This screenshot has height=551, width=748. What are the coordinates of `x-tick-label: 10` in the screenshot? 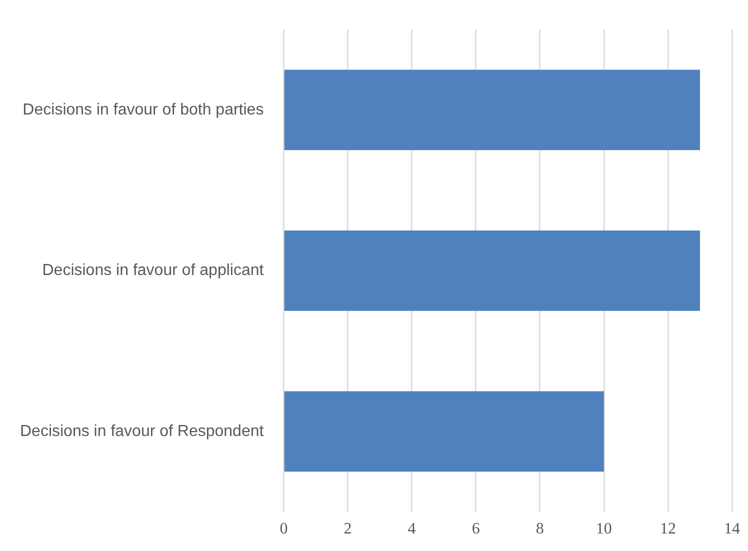 It's located at (604, 529).